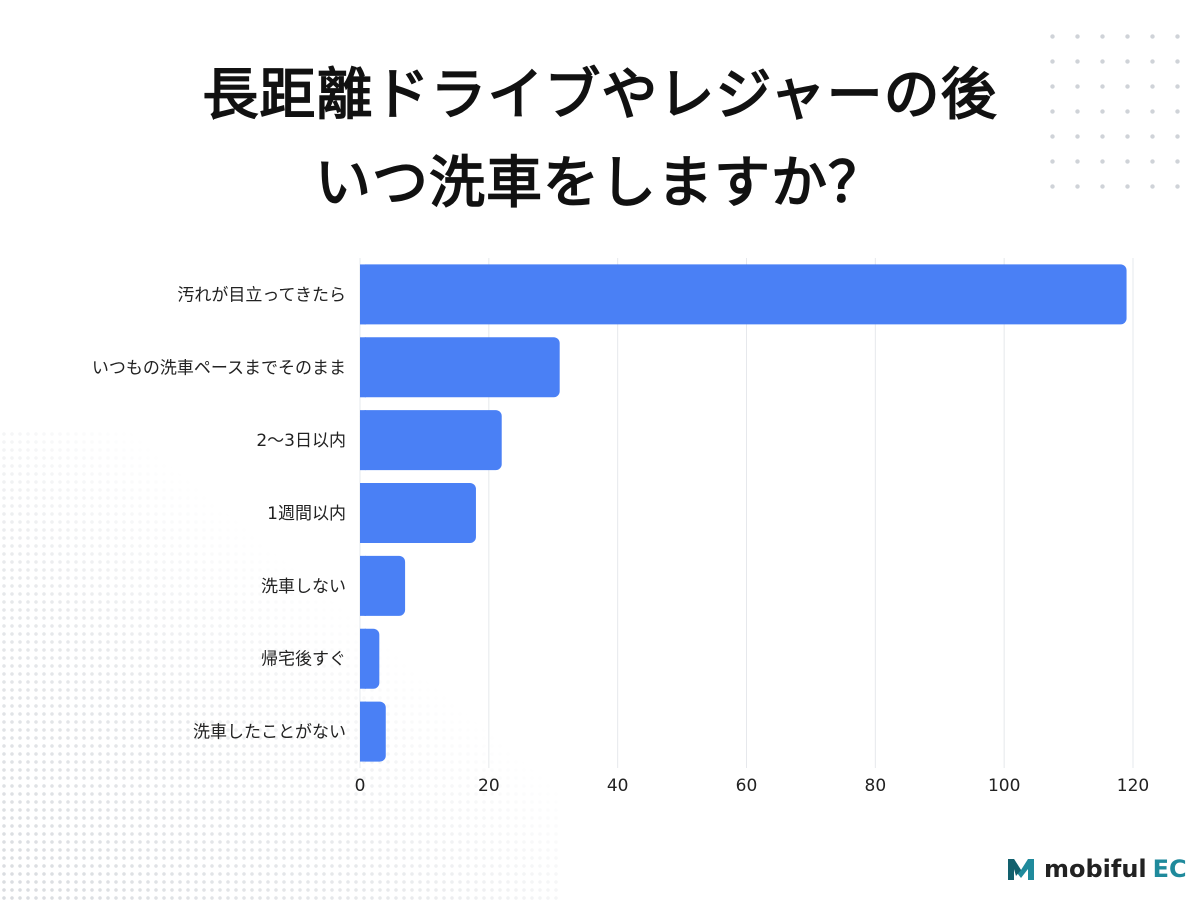 The image size is (1200, 900). I want to click on brand-logo: mobiful EC, so click(1096, 869).